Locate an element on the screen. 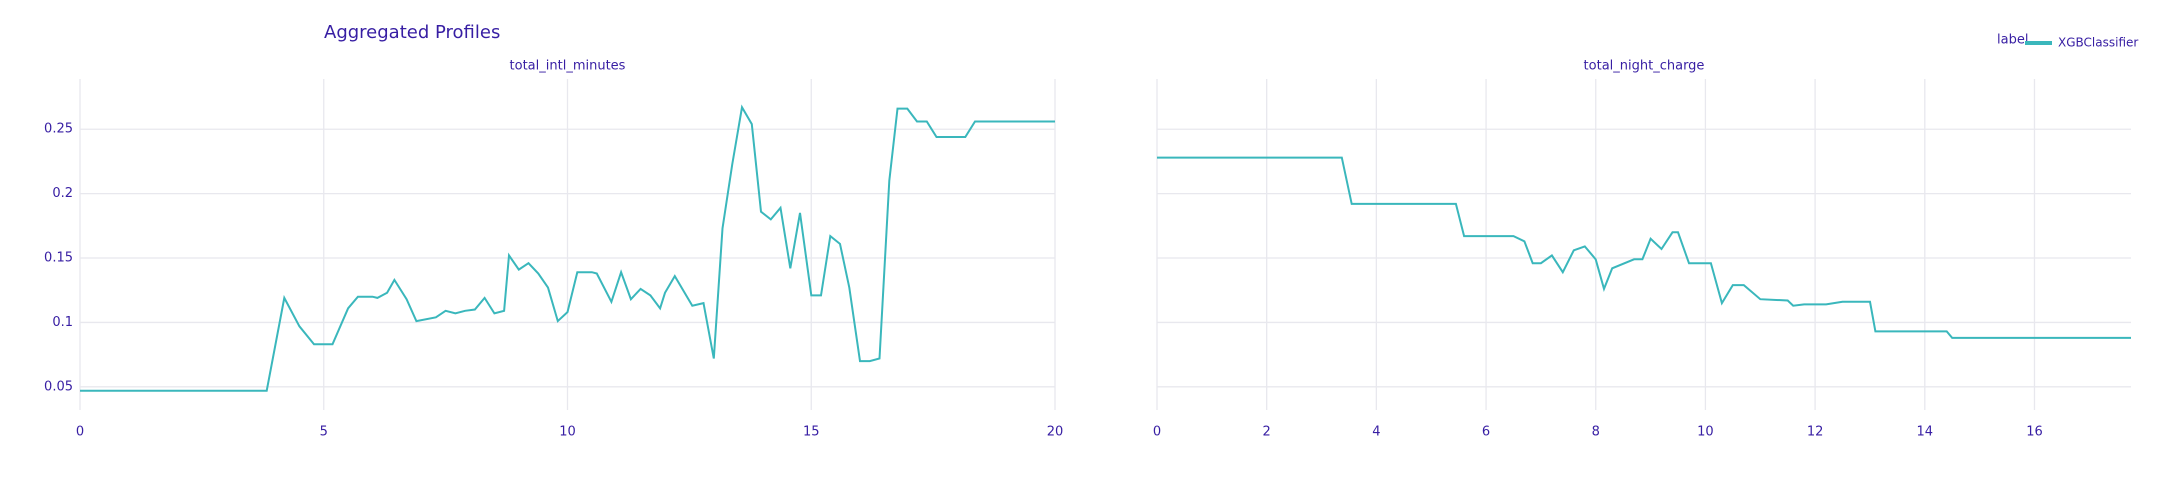  y-tick-label: 0.05 is located at coordinates (58, 386).